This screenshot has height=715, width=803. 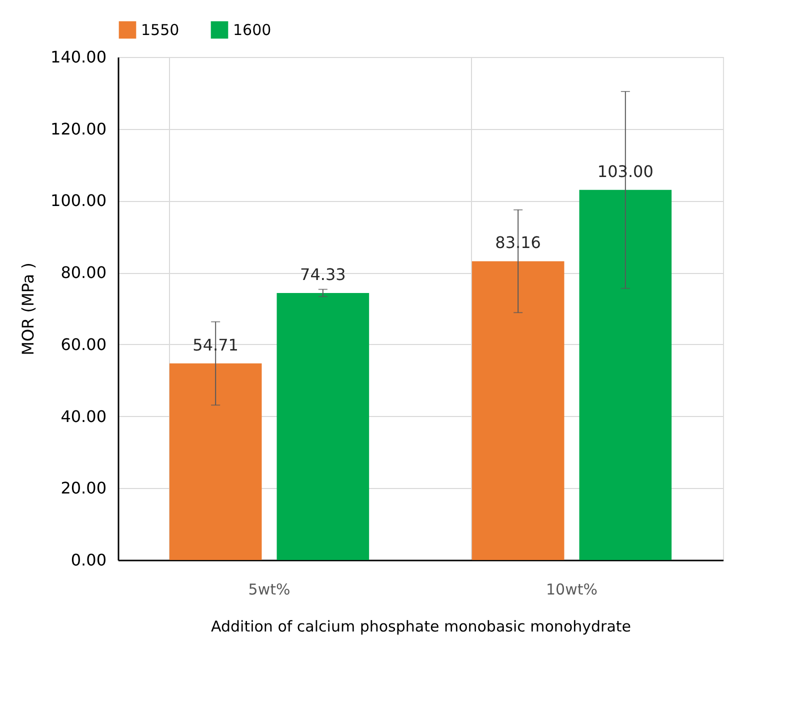 I want to click on legend-label: 1550, so click(x=160, y=29).